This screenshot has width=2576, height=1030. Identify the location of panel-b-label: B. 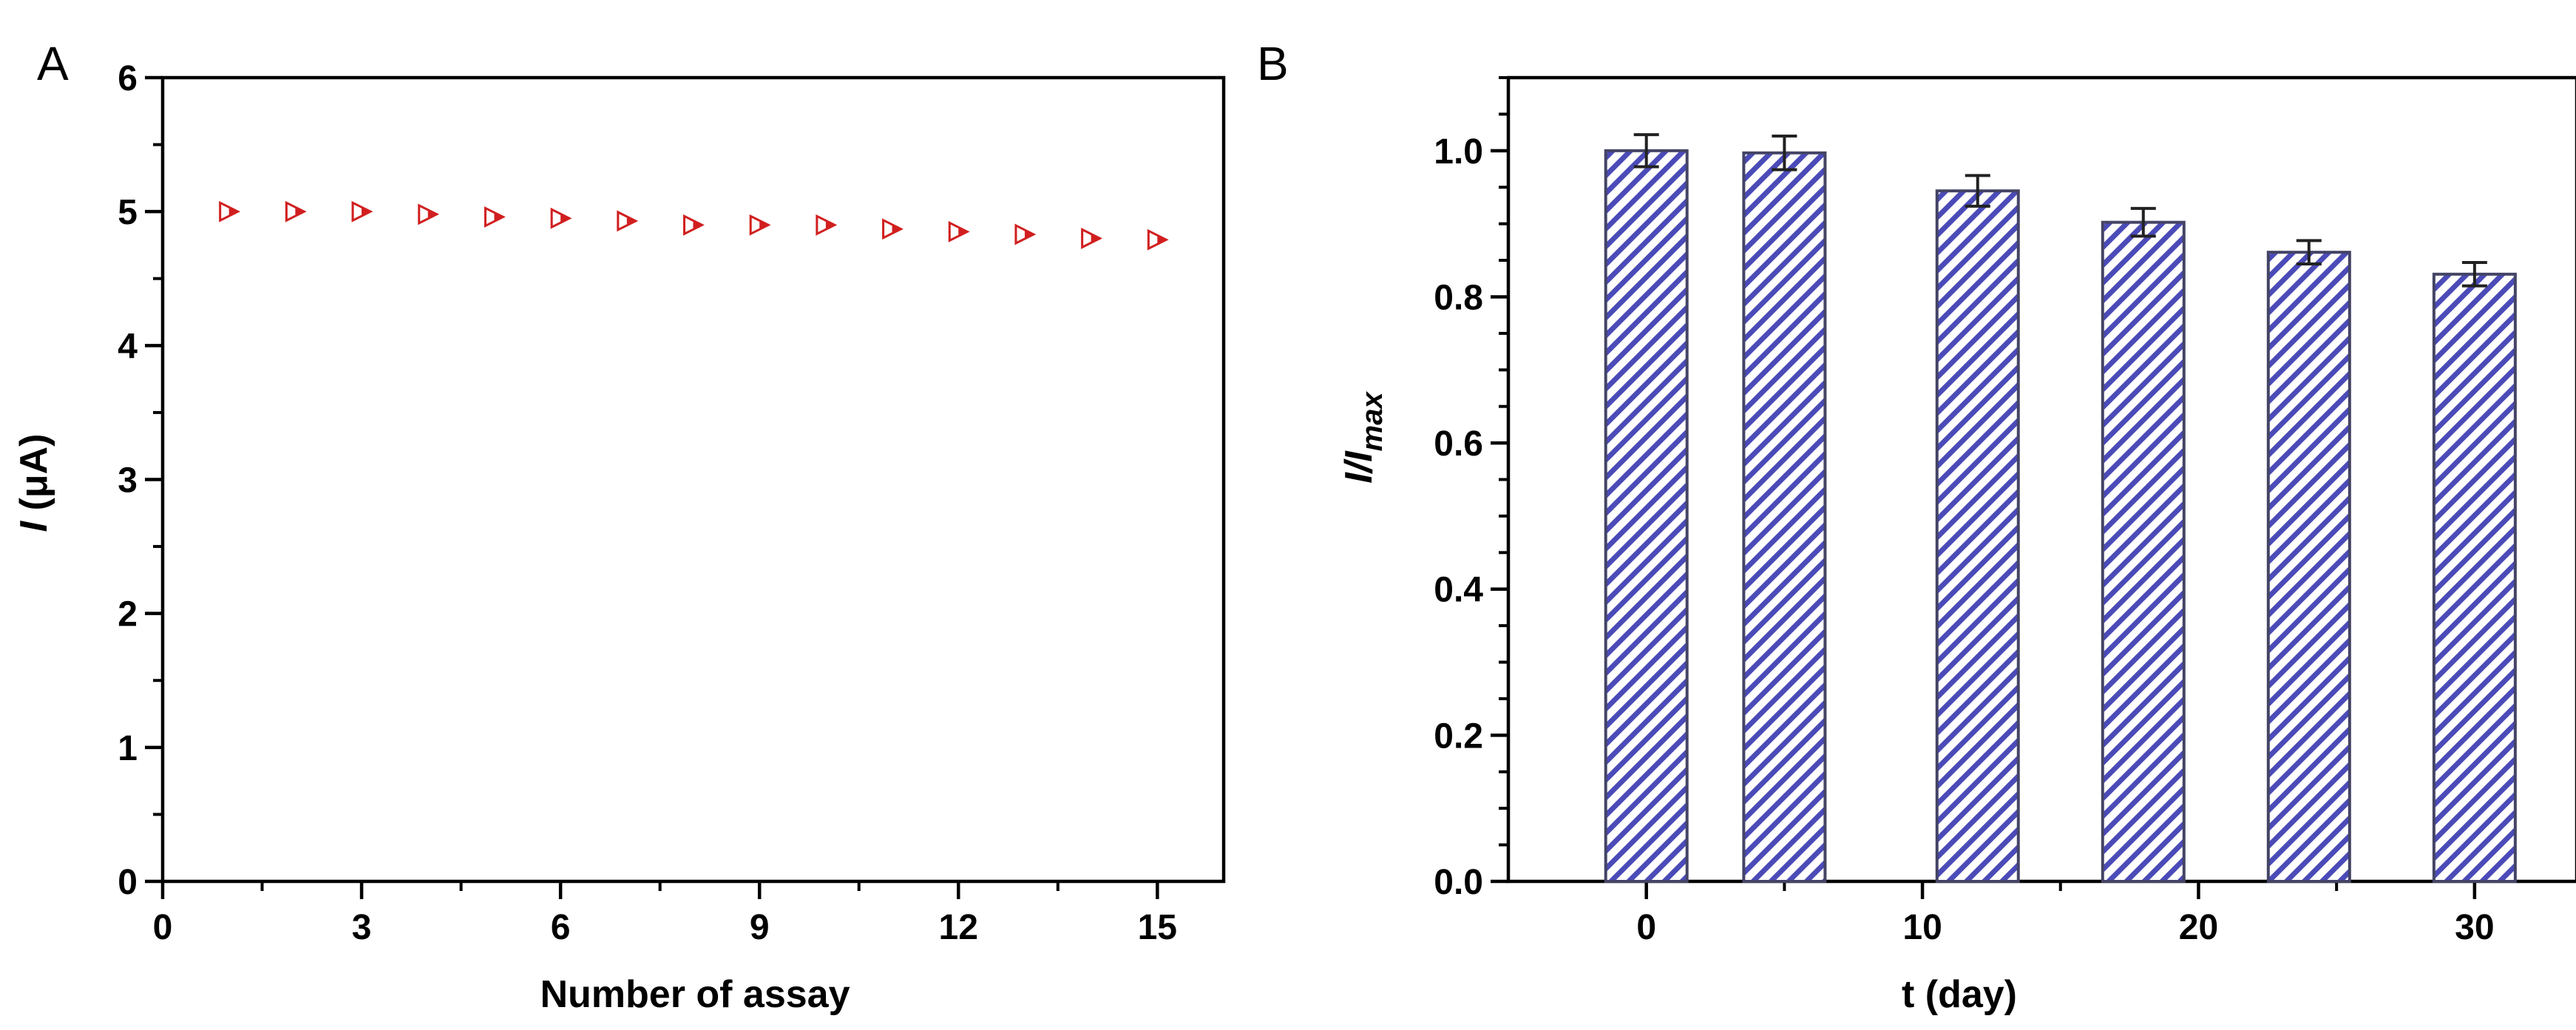
(1273, 63).